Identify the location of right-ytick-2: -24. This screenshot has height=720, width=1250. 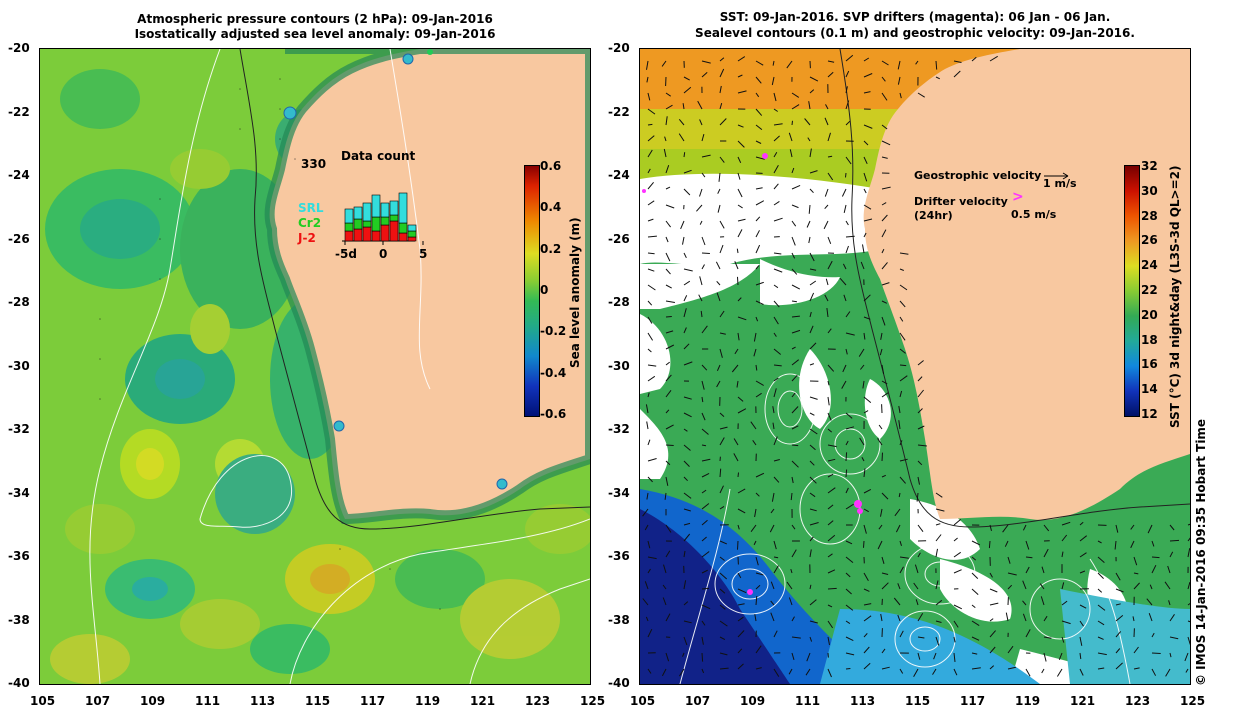
(619, 175).